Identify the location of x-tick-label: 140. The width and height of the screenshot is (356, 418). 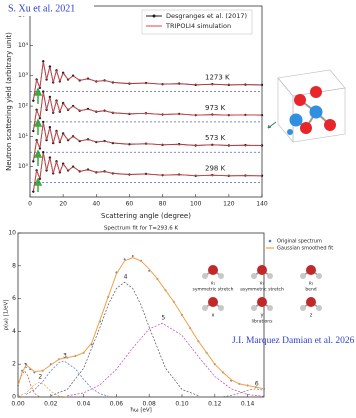
(262, 204).